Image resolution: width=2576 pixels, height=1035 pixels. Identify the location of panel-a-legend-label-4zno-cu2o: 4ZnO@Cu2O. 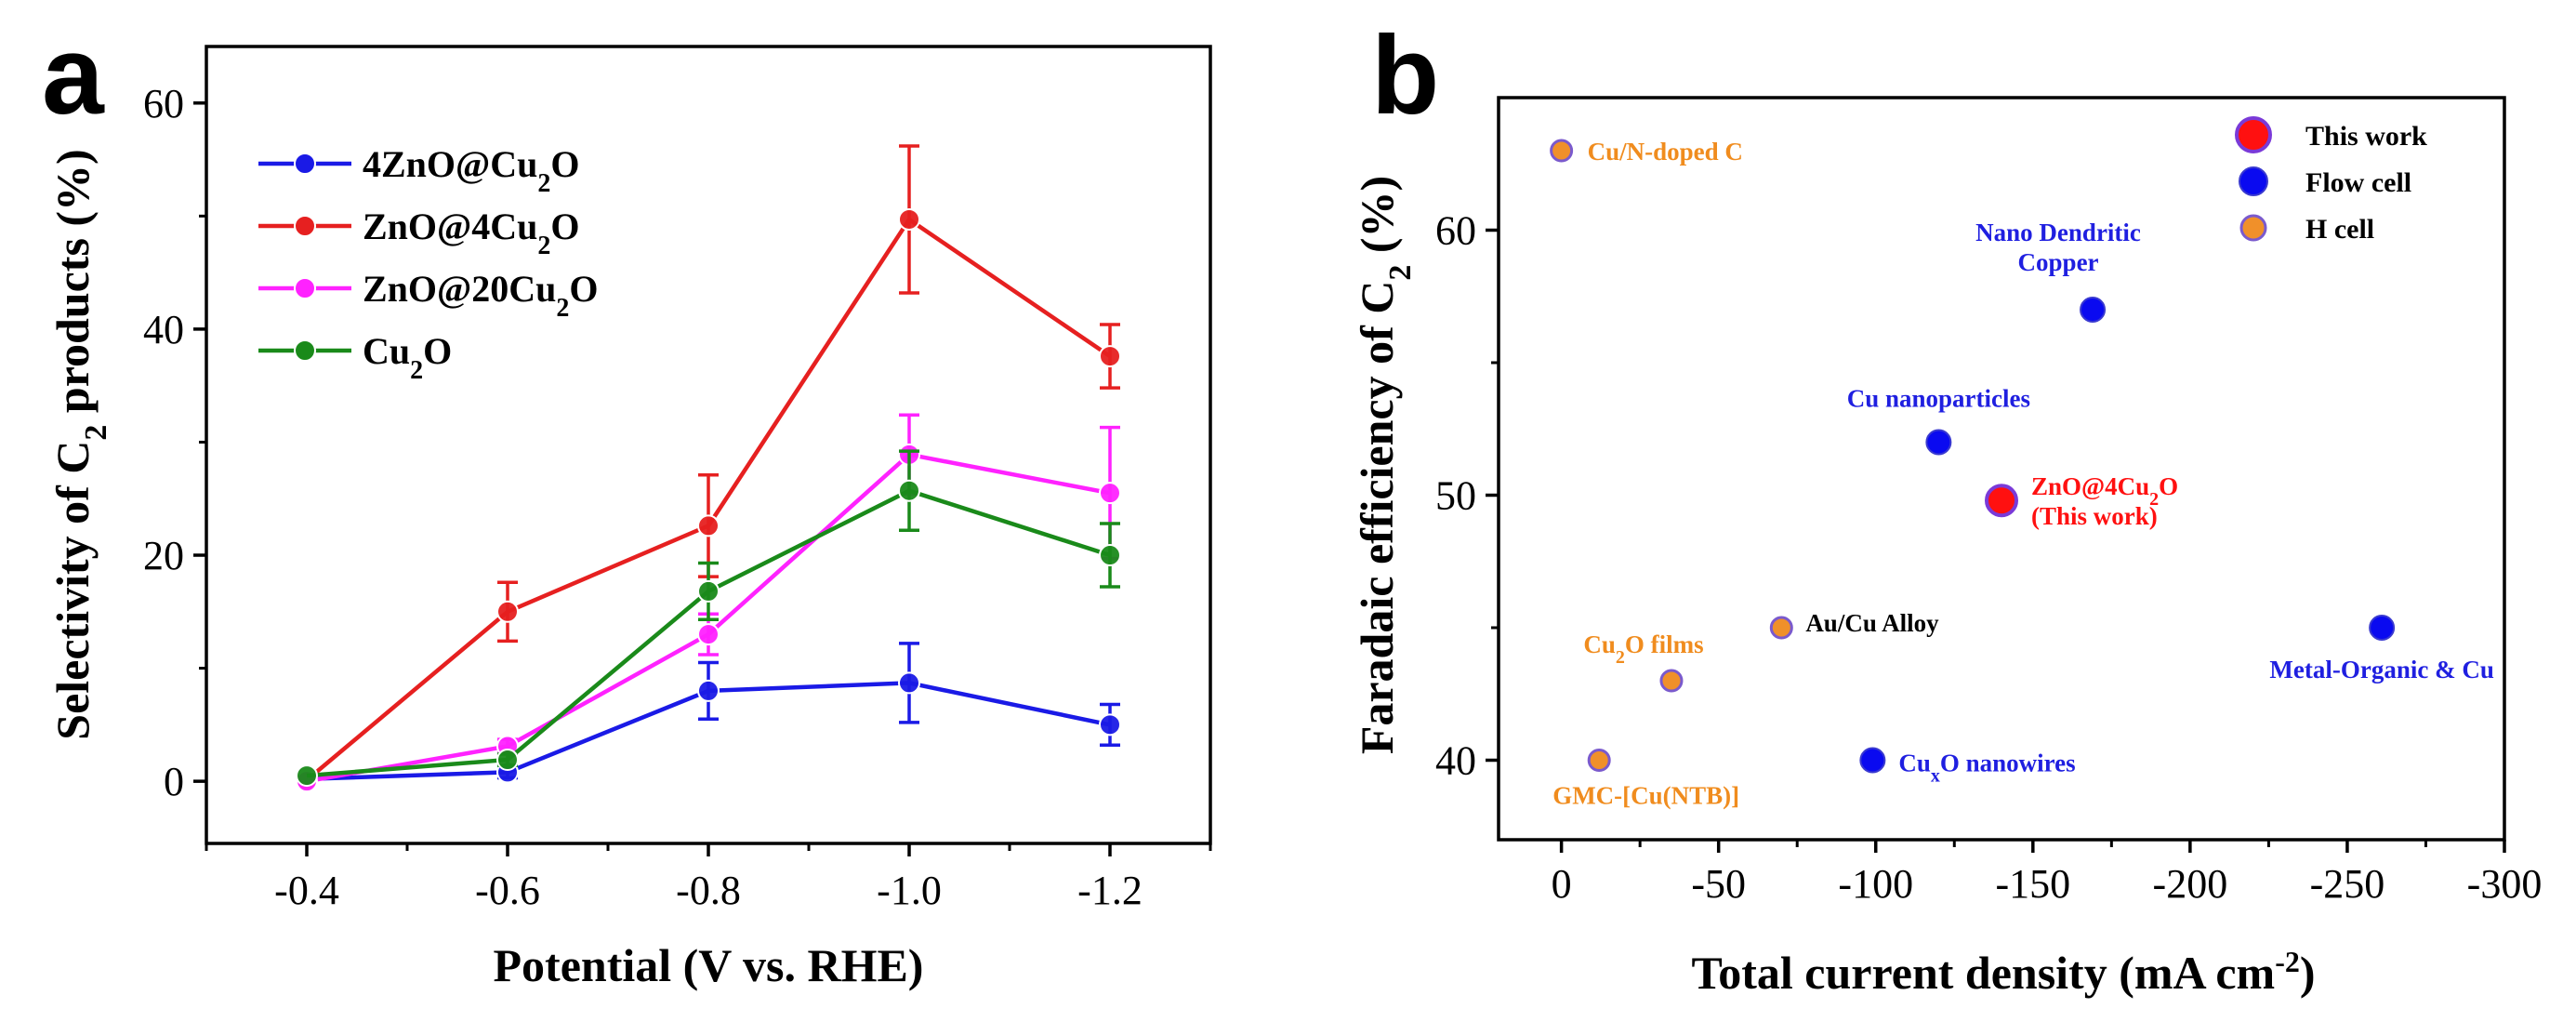
(471, 170).